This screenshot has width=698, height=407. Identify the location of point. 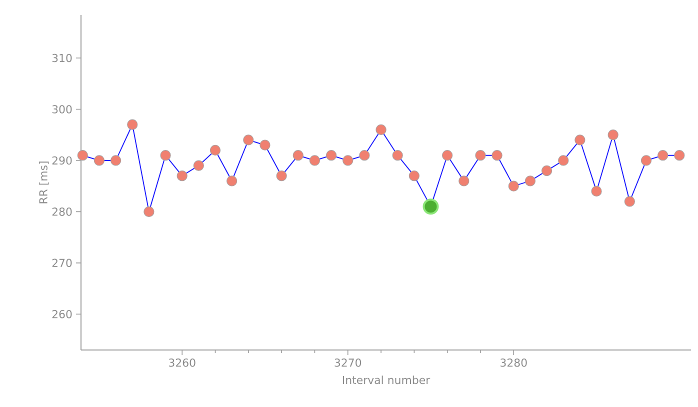
(430, 206).